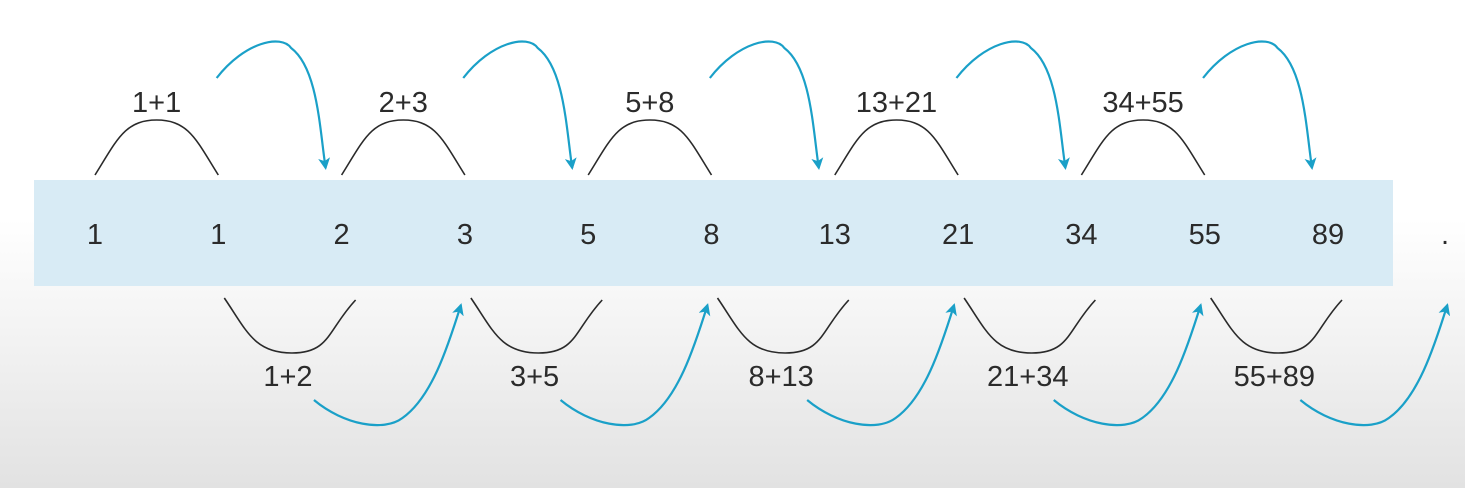 Image resolution: width=1465 pixels, height=493 pixels. I want to click on sequence-number: 5, so click(588, 235).